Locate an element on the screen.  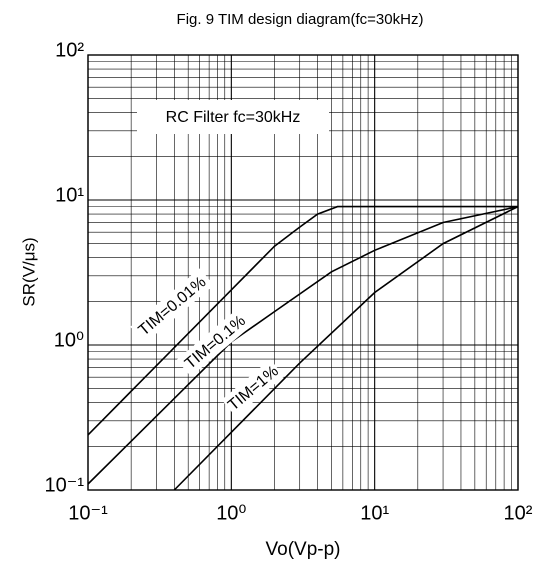
y-tick-label: 10⁻¹ is located at coordinates (65, 485).